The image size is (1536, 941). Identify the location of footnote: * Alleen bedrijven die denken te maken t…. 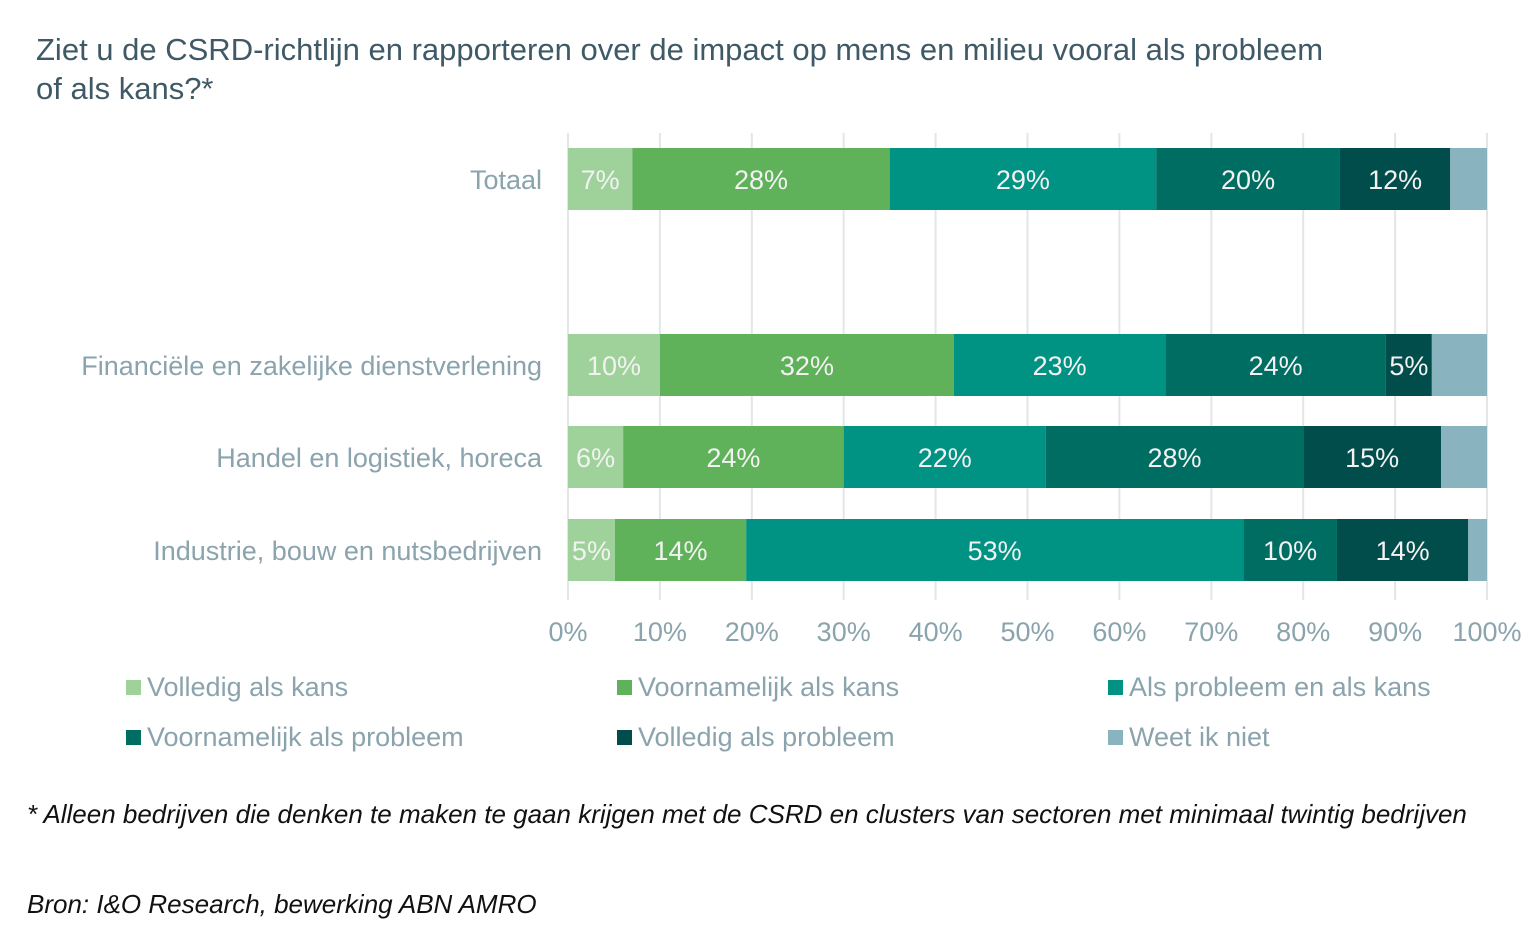
(747, 814).